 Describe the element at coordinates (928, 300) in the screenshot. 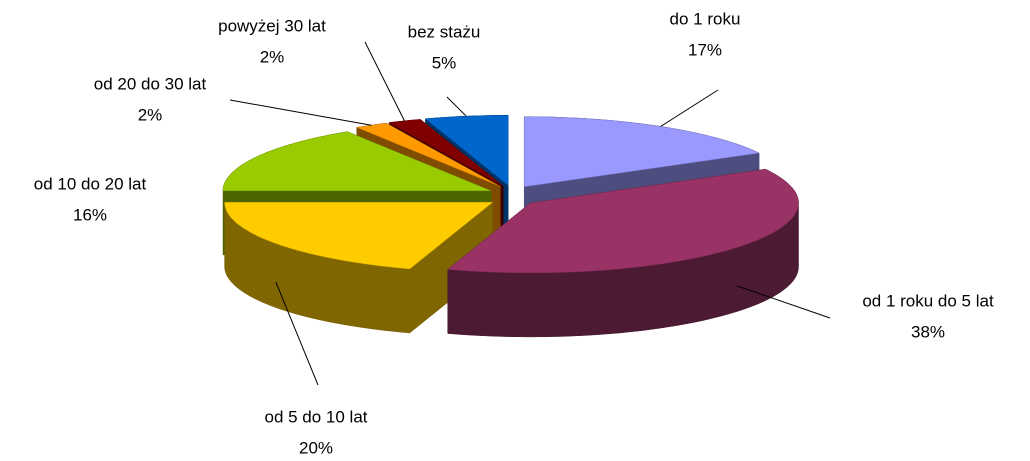

I see `slice-label: od 1 roku do 5 lat` at that location.